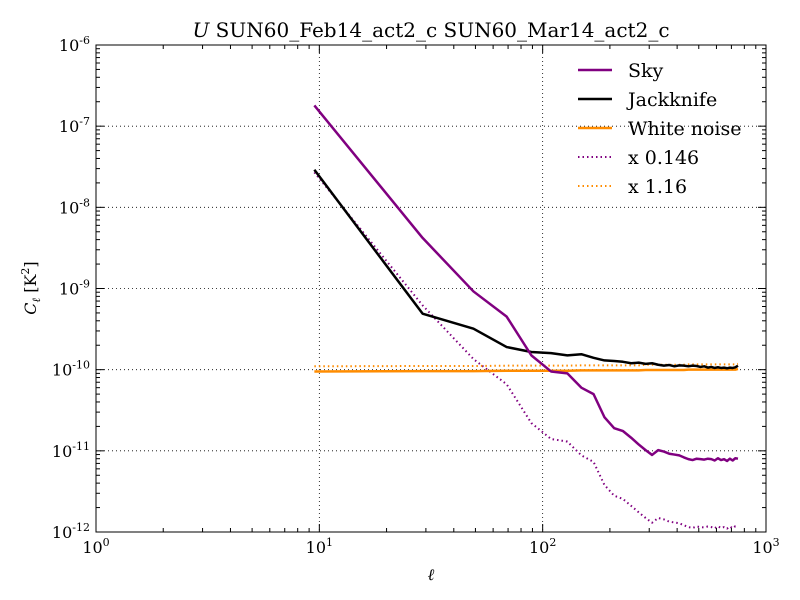 The image size is (800, 600). Describe the element at coordinates (36, 299) in the screenshot. I see `y-axis-label-sub: ℓ` at that location.